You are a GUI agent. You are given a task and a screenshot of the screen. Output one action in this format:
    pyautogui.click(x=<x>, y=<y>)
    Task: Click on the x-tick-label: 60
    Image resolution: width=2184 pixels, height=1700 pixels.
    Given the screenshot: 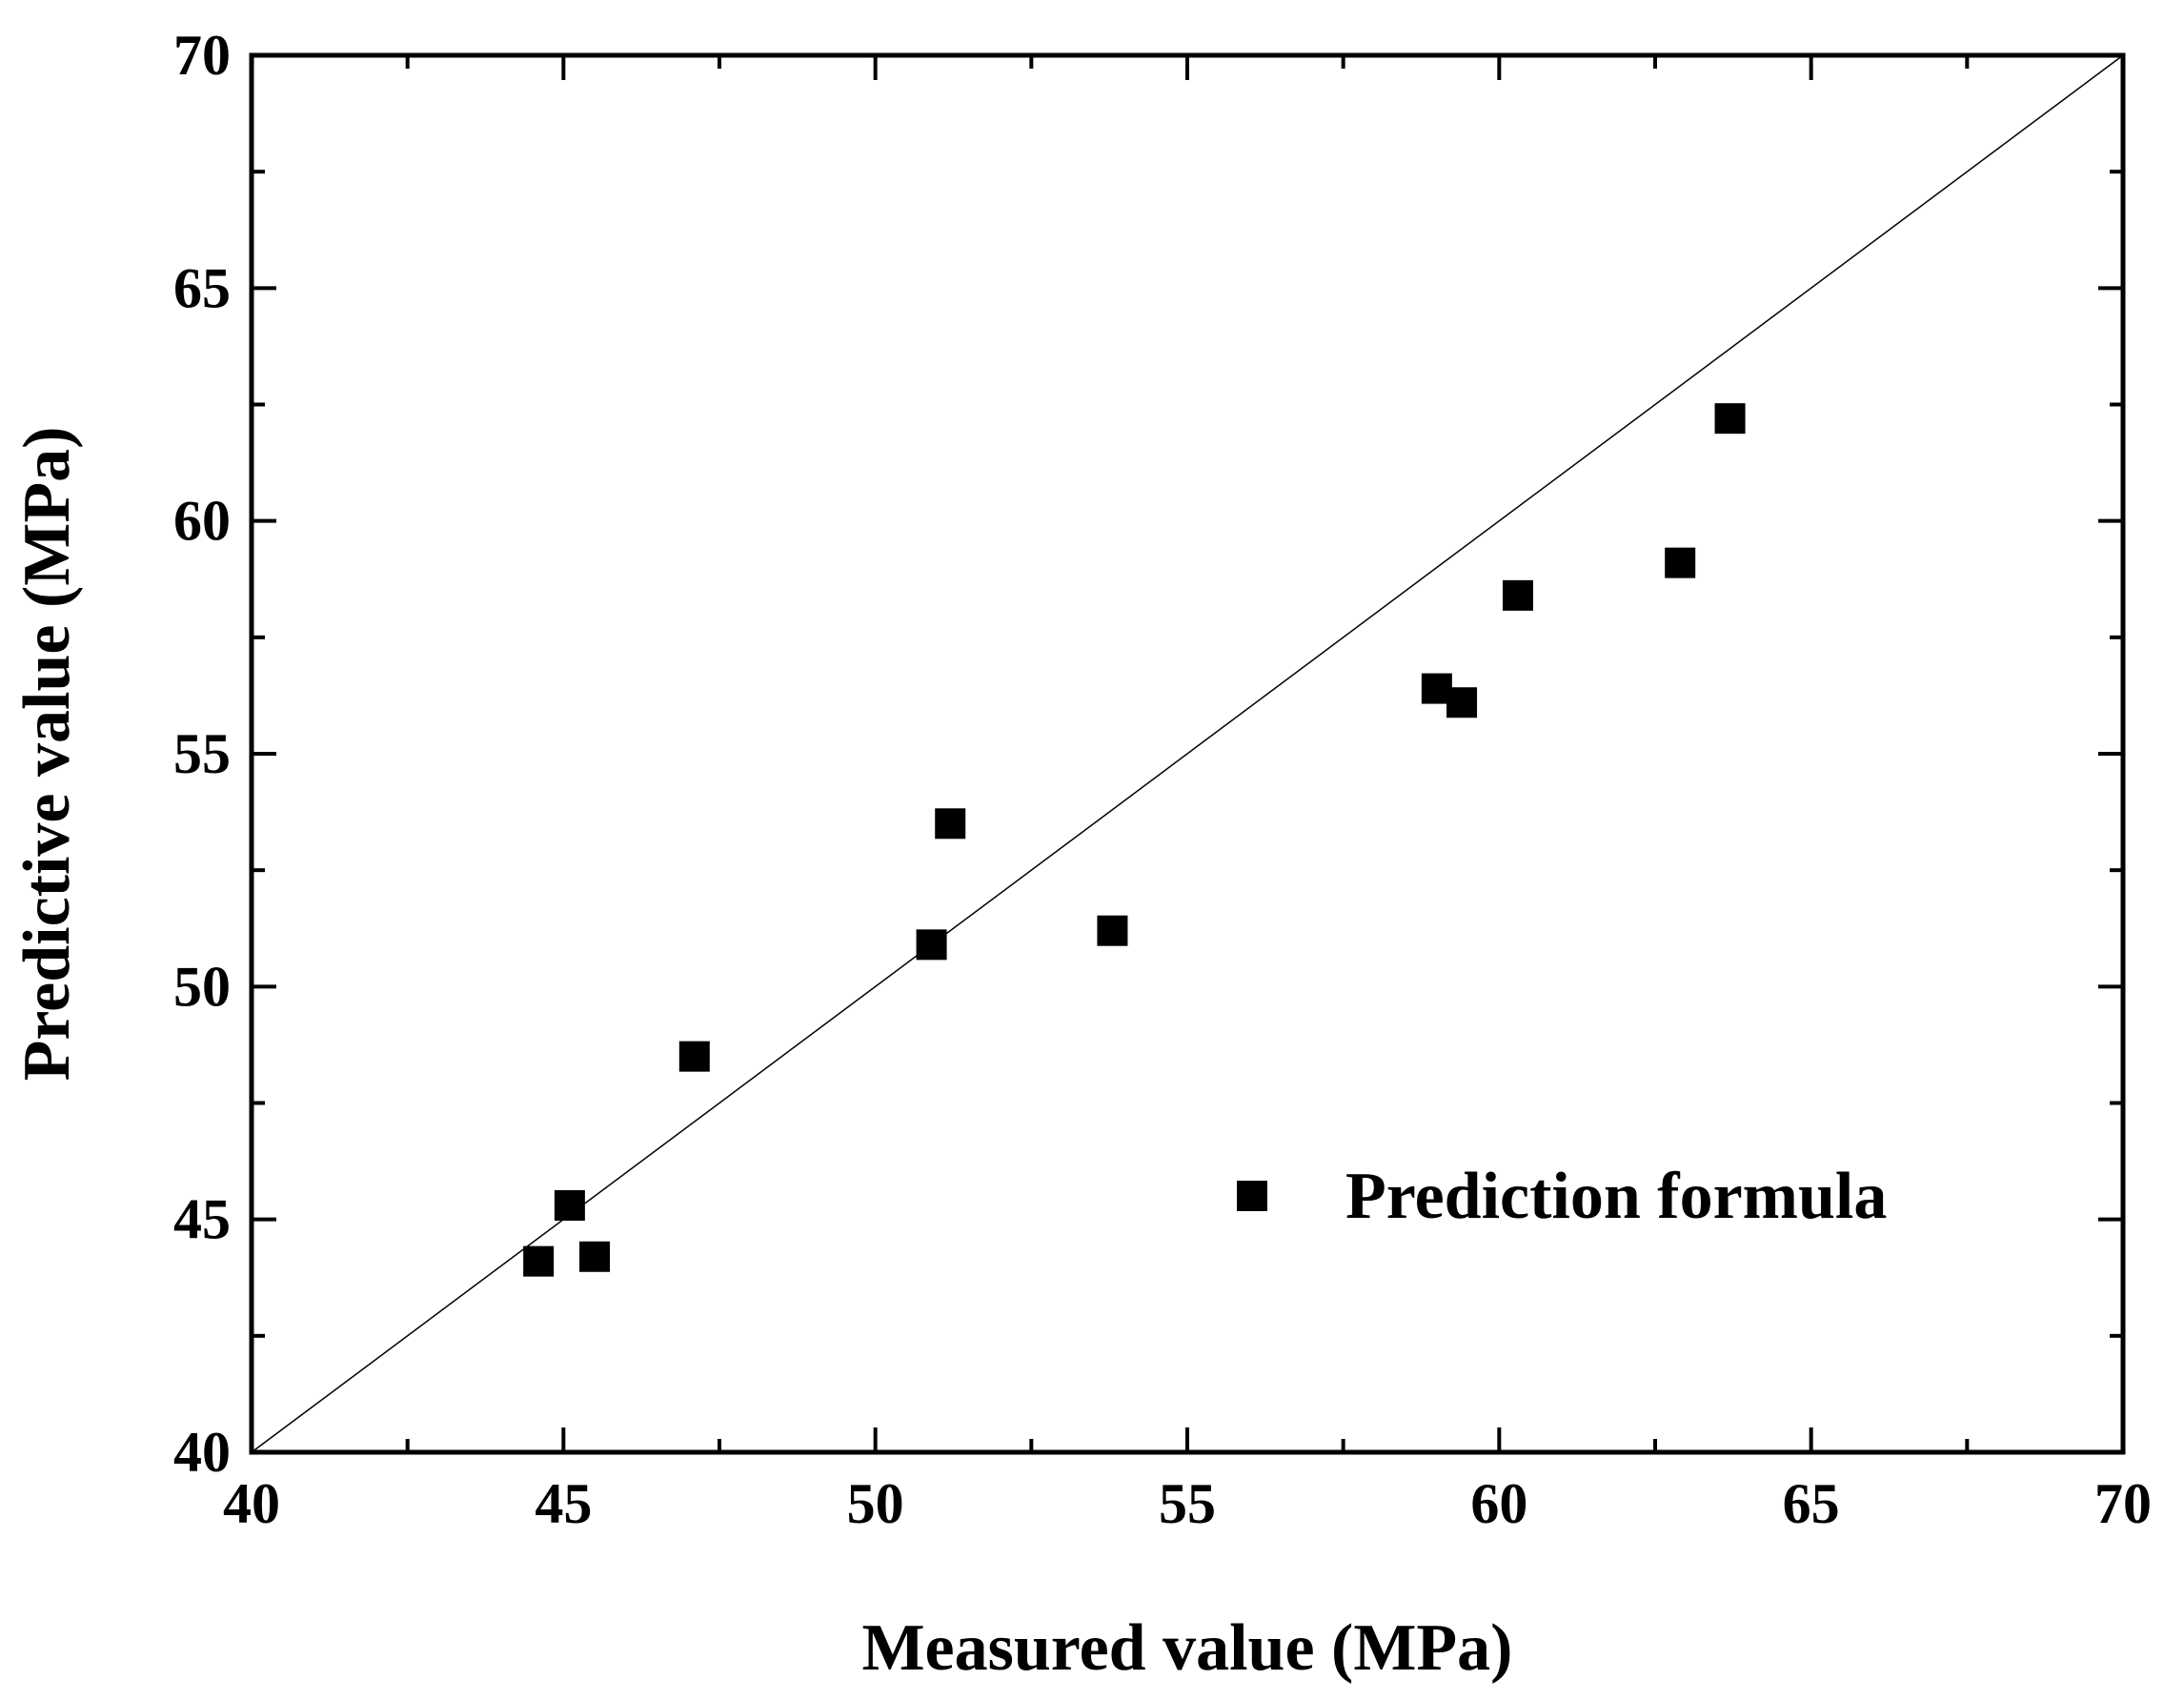 What is the action you would take?
    pyautogui.click(x=1499, y=1503)
    